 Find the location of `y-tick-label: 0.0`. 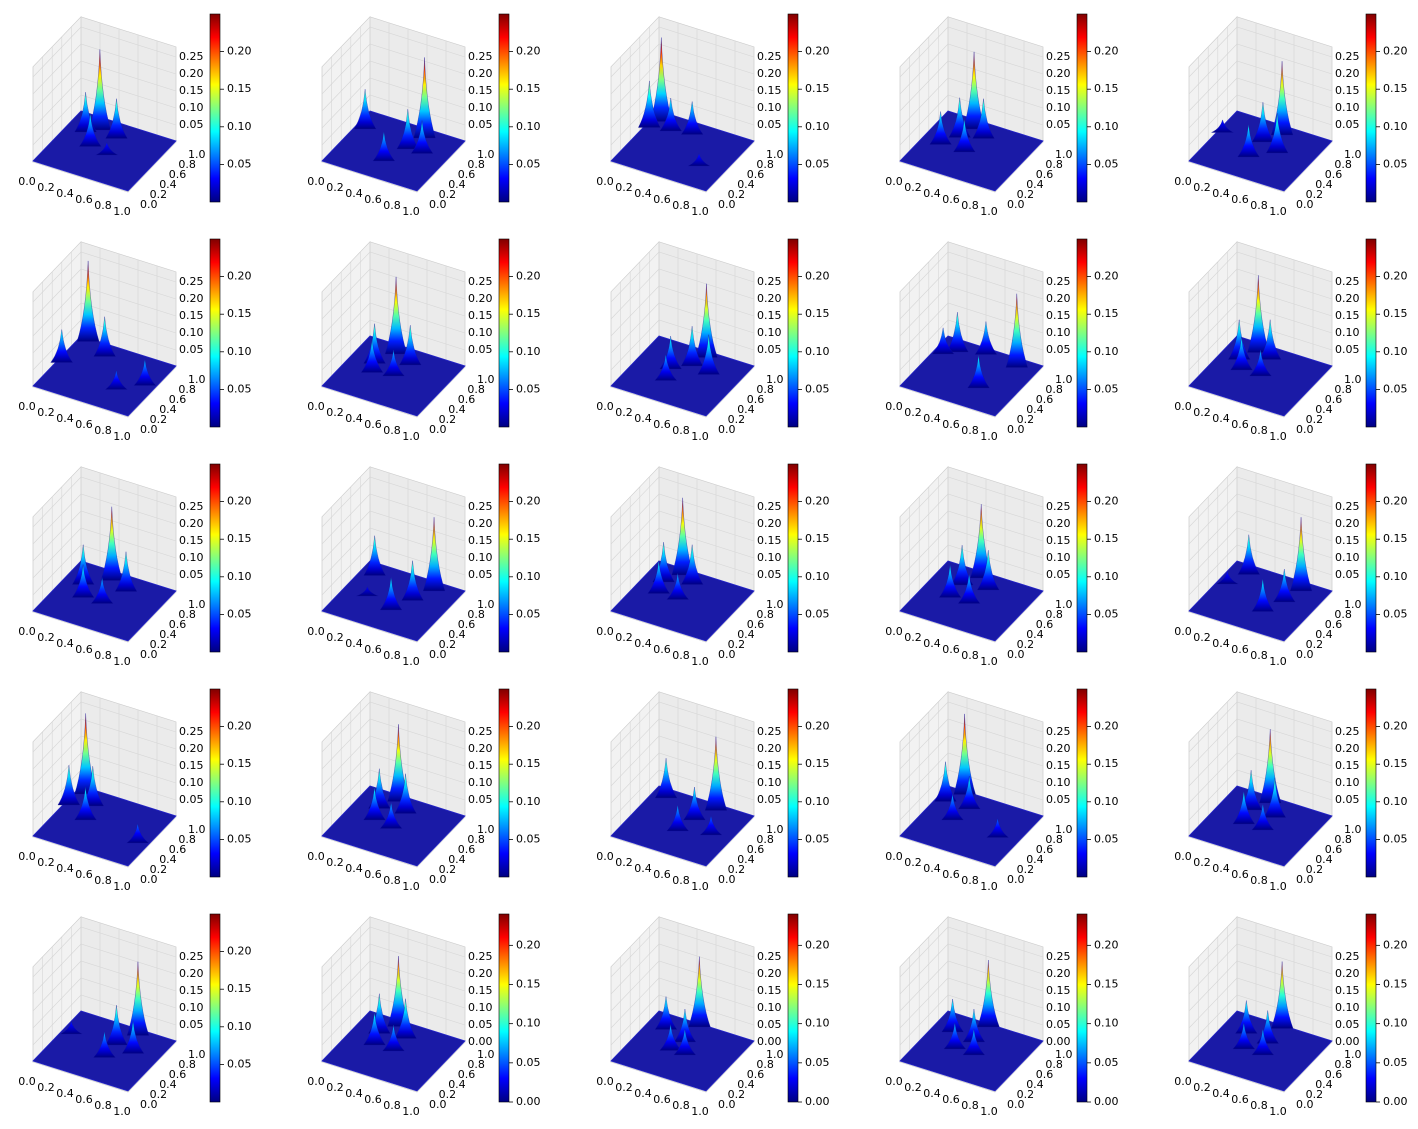

y-tick-label: 0.0 is located at coordinates (1016, 429).